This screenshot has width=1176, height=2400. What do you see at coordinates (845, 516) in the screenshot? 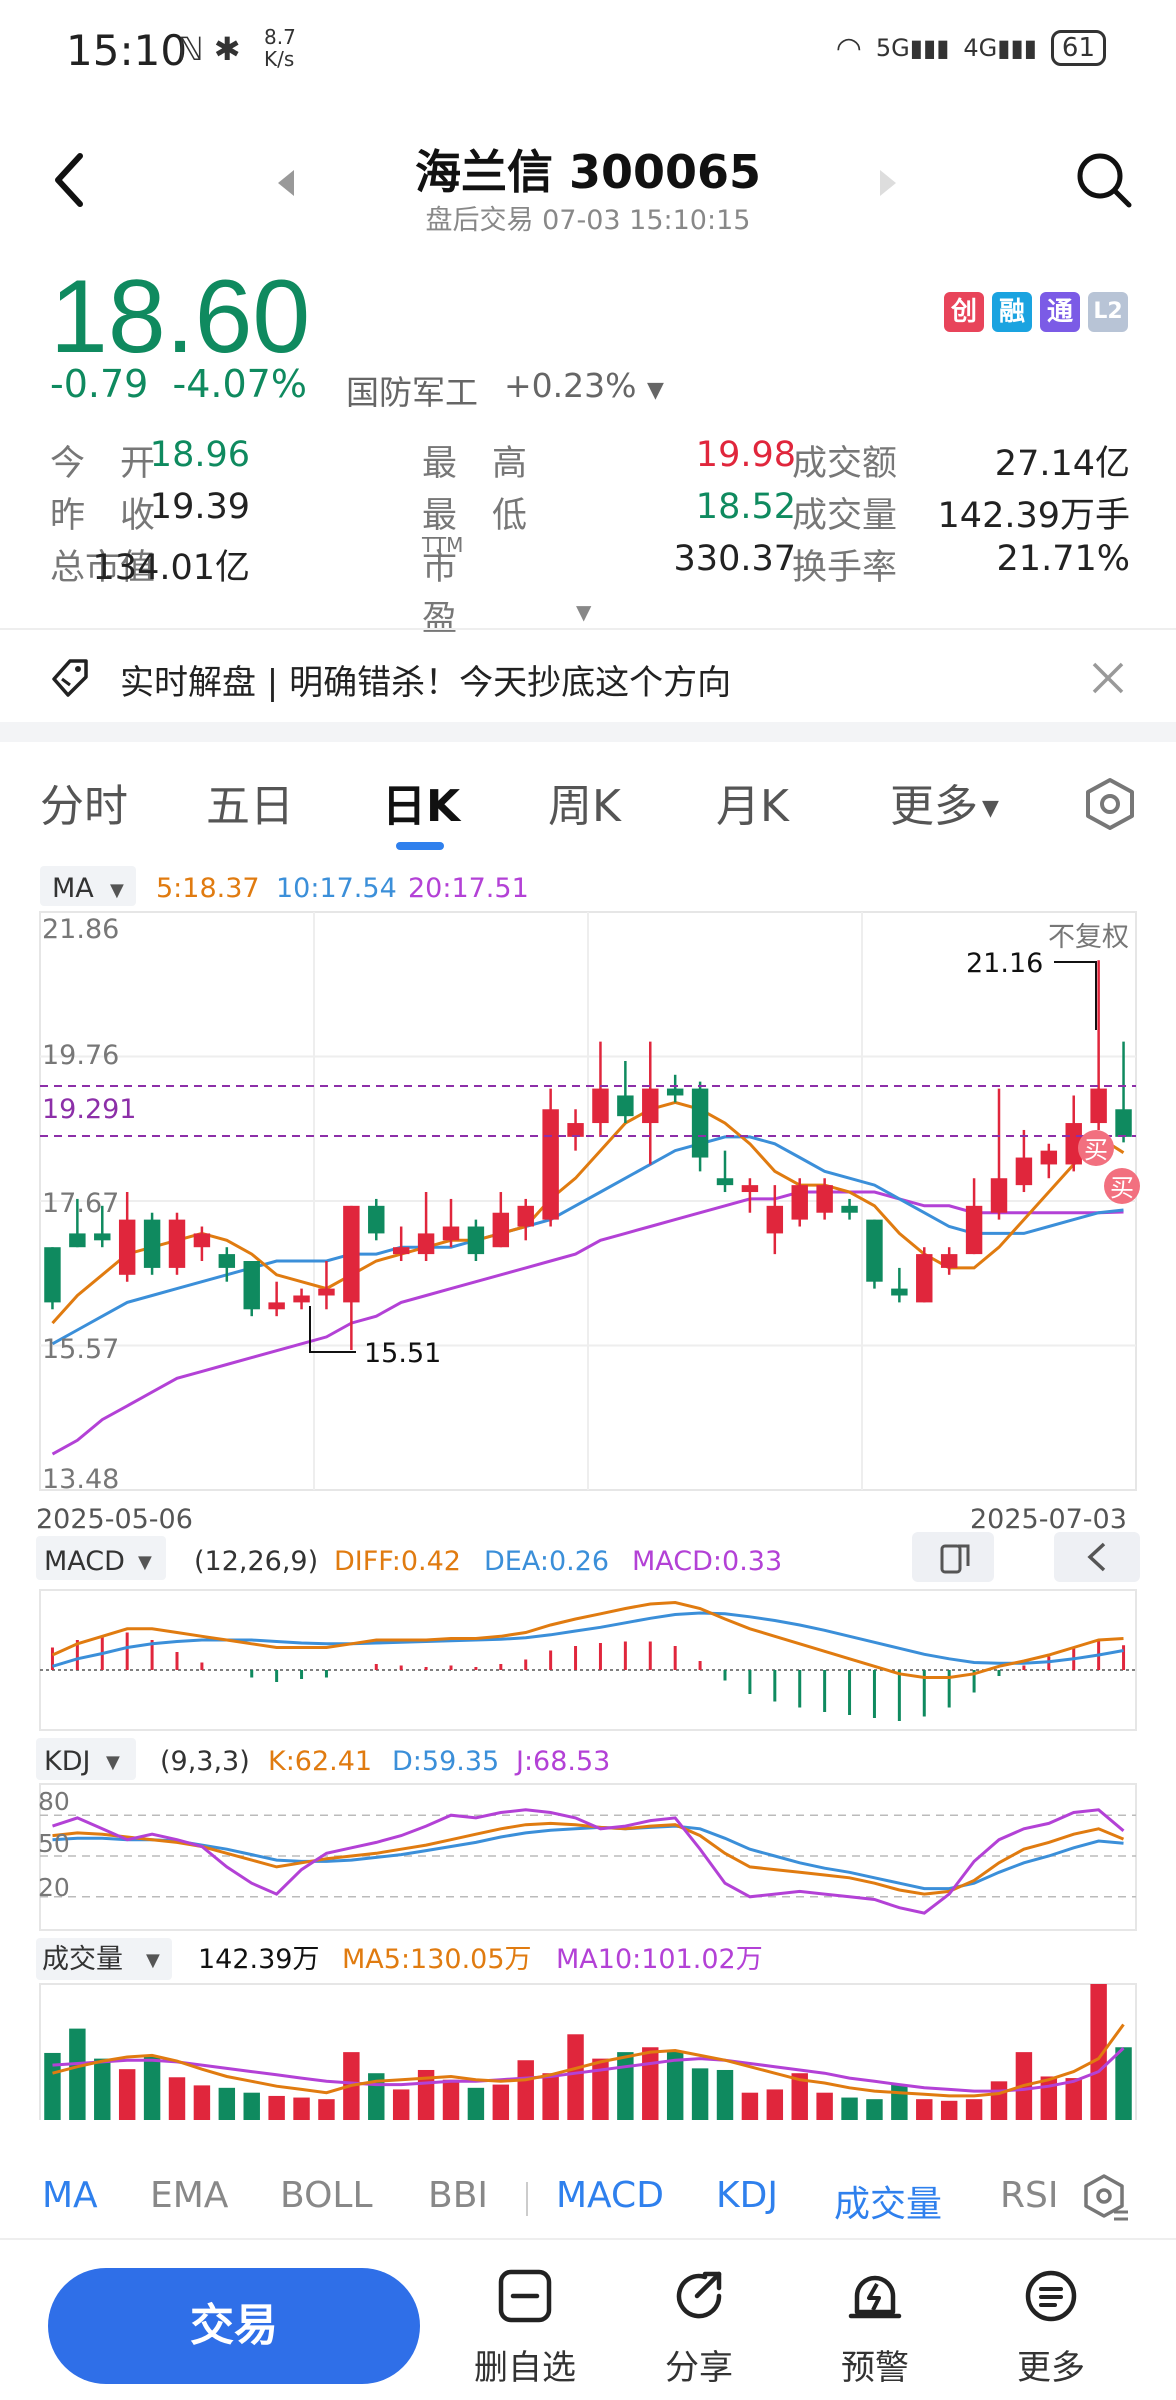
I see `volume-label: 成交量` at bounding box center [845, 516].